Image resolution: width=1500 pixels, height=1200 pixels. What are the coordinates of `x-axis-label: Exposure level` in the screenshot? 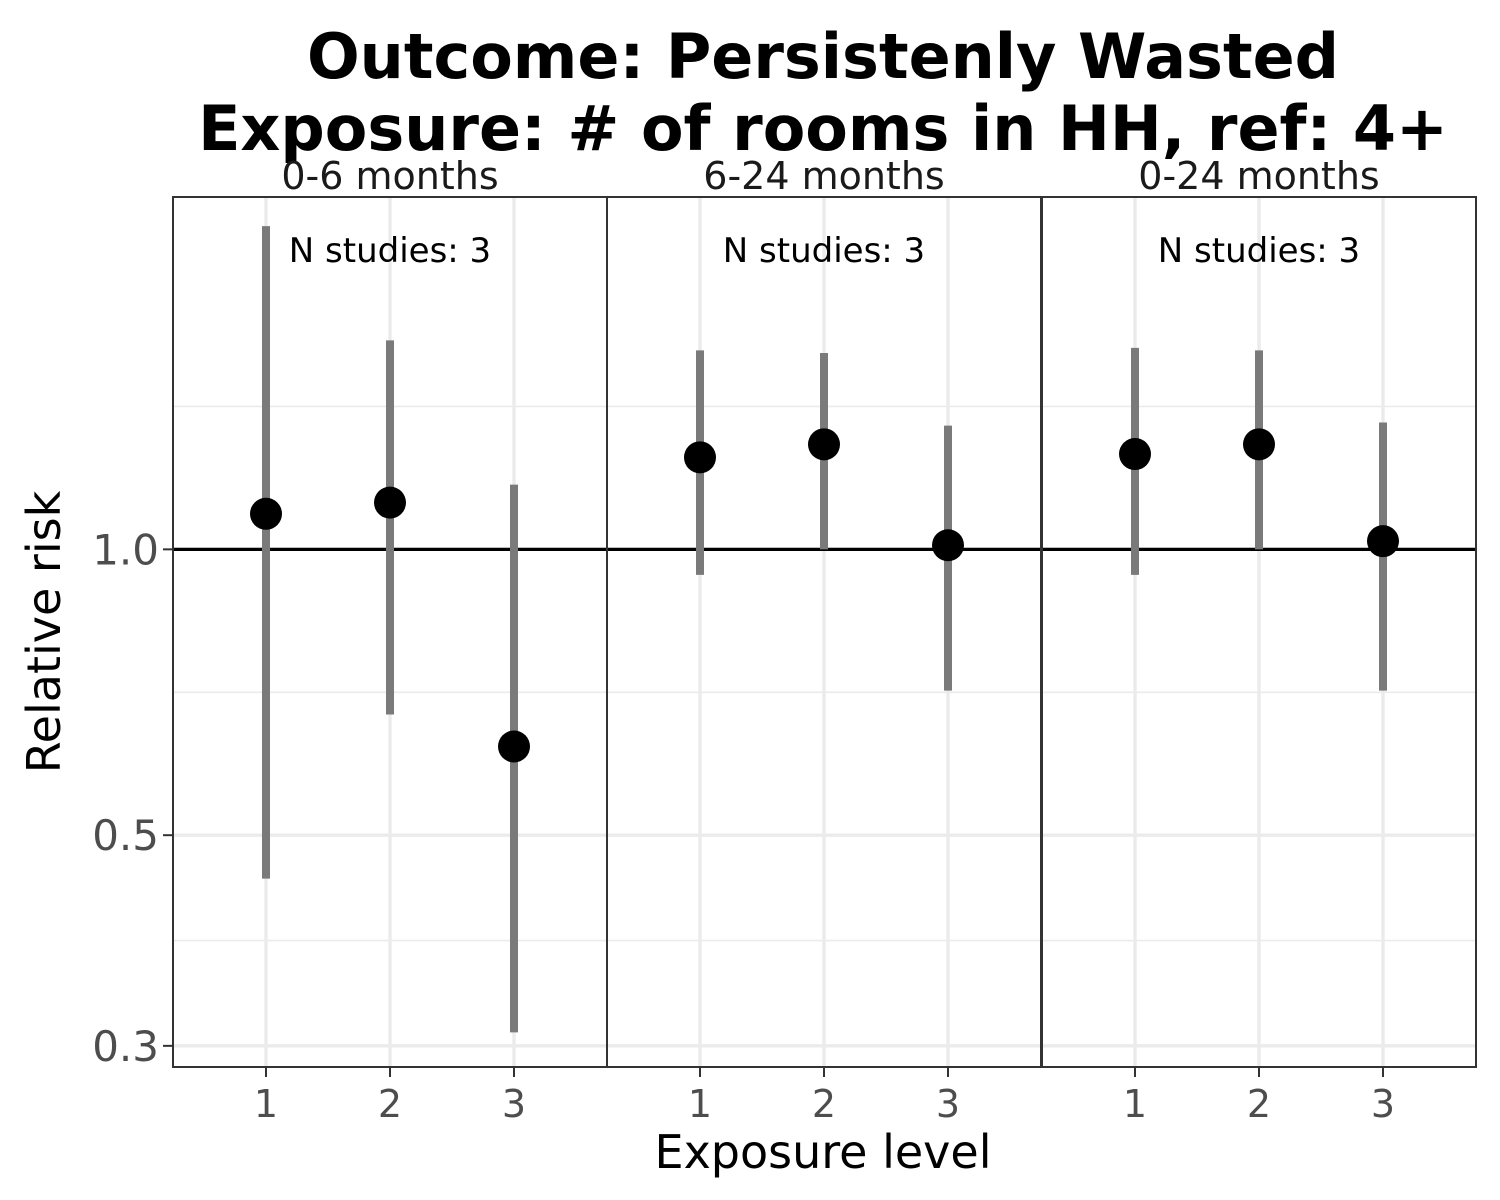 It's located at (823, 1152).